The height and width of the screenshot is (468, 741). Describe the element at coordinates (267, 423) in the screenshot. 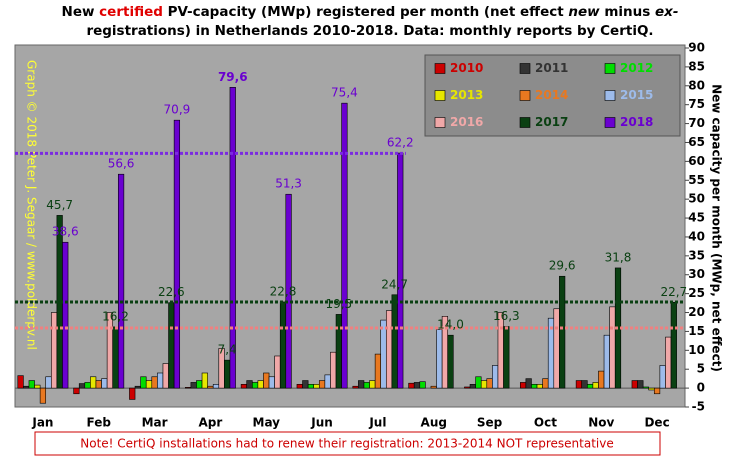

I see `x-tick-label: May` at that location.